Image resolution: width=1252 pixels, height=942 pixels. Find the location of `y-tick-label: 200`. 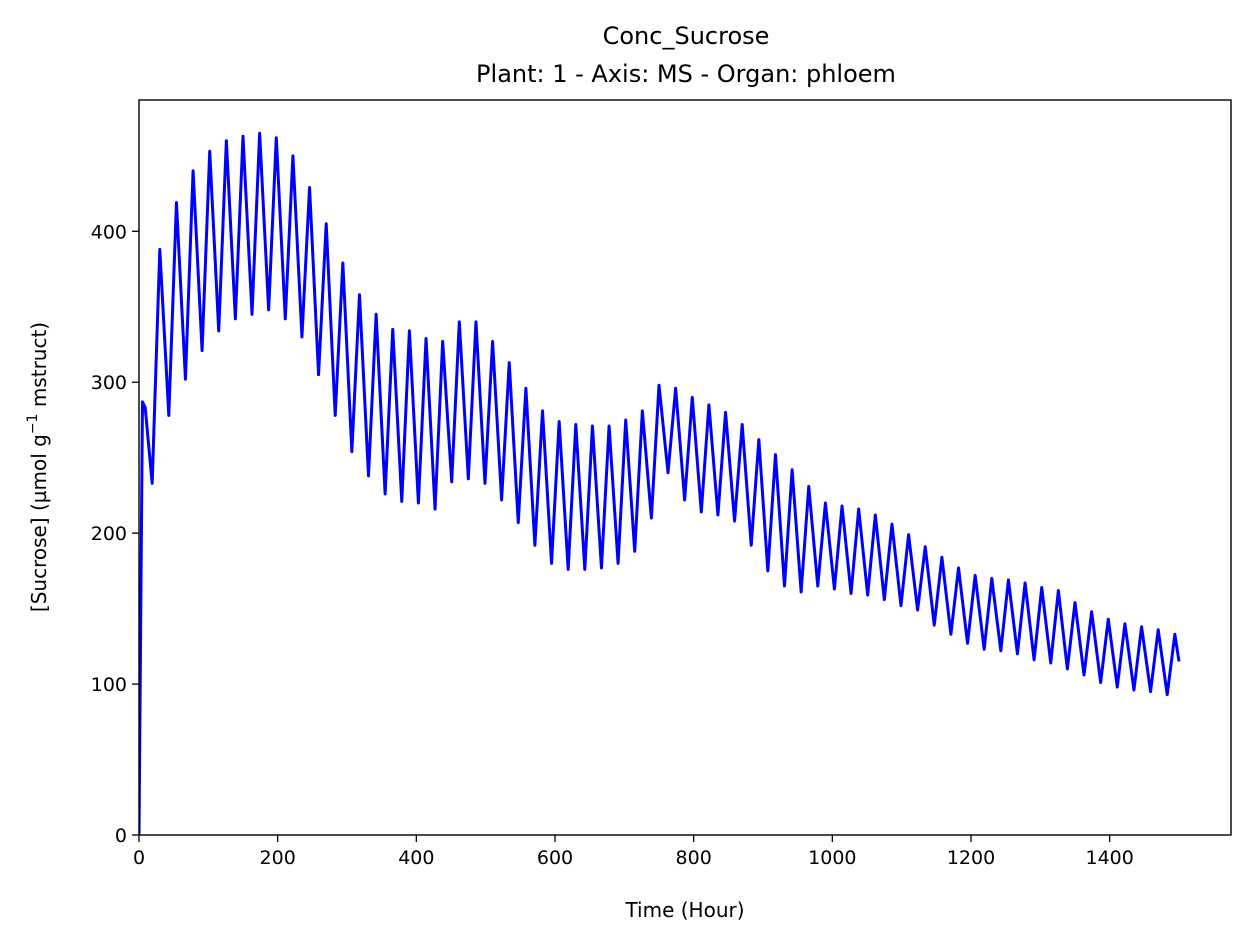

y-tick-label: 200 is located at coordinates (109, 534).